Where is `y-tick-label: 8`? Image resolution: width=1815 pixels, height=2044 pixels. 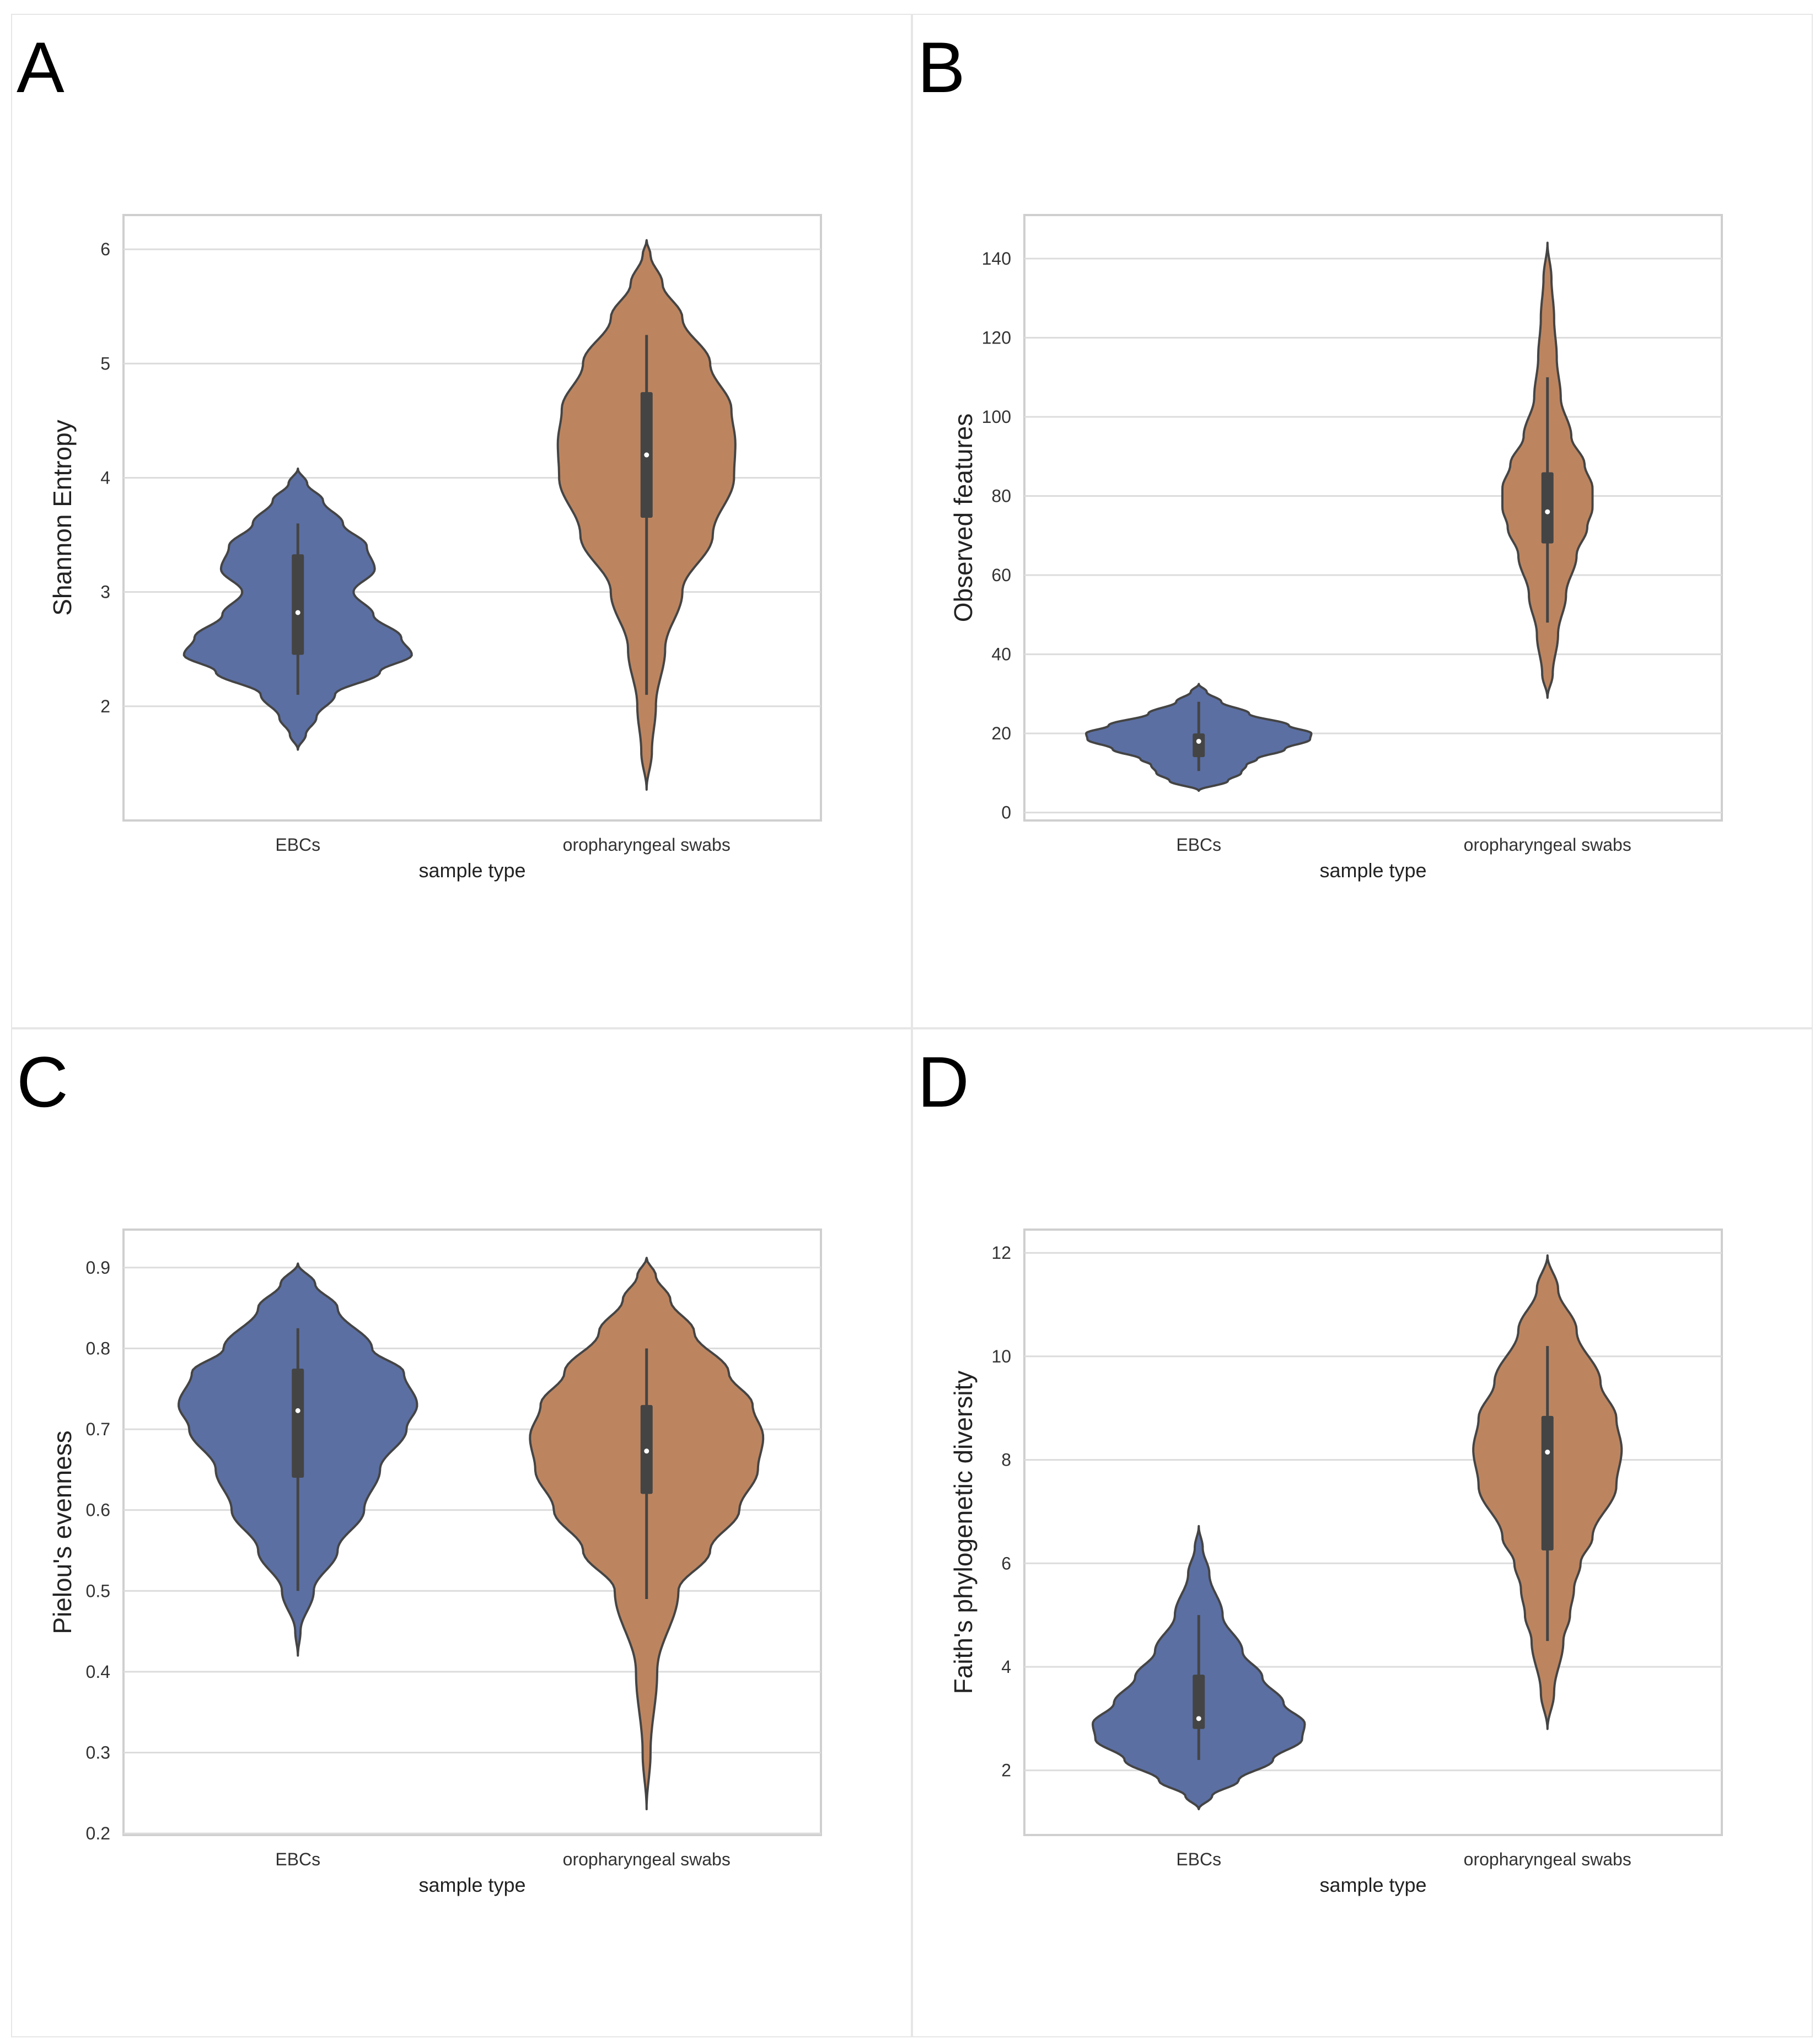
y-tick-label: 8 is located at coordinates (1006, 1460).